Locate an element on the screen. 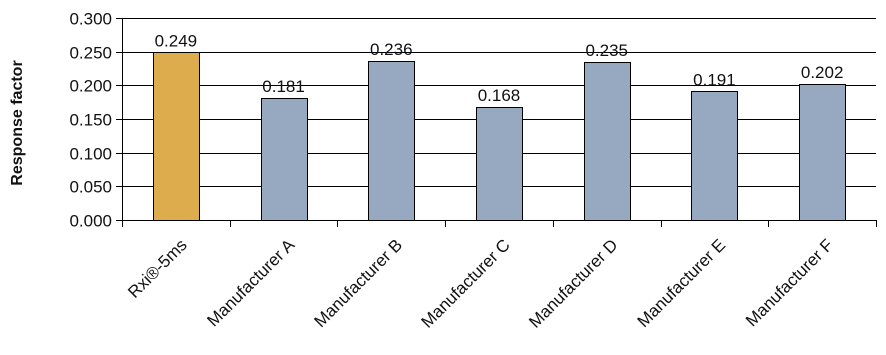 This screenshot has height=355, width=886. y-axis-title: Response factor is located at coordinates (17, 122).